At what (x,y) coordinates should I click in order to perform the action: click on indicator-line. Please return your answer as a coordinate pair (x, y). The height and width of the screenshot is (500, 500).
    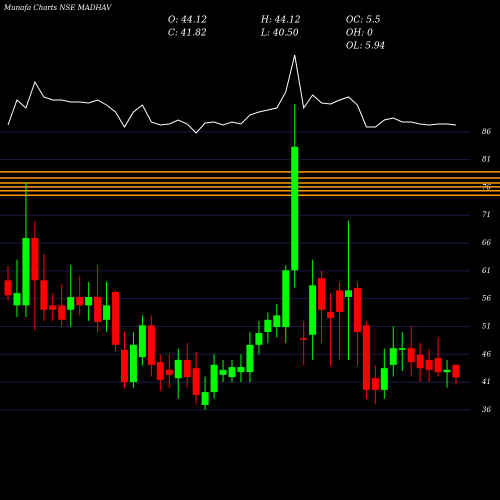
    Looking at the image, I should click on (232, 94).